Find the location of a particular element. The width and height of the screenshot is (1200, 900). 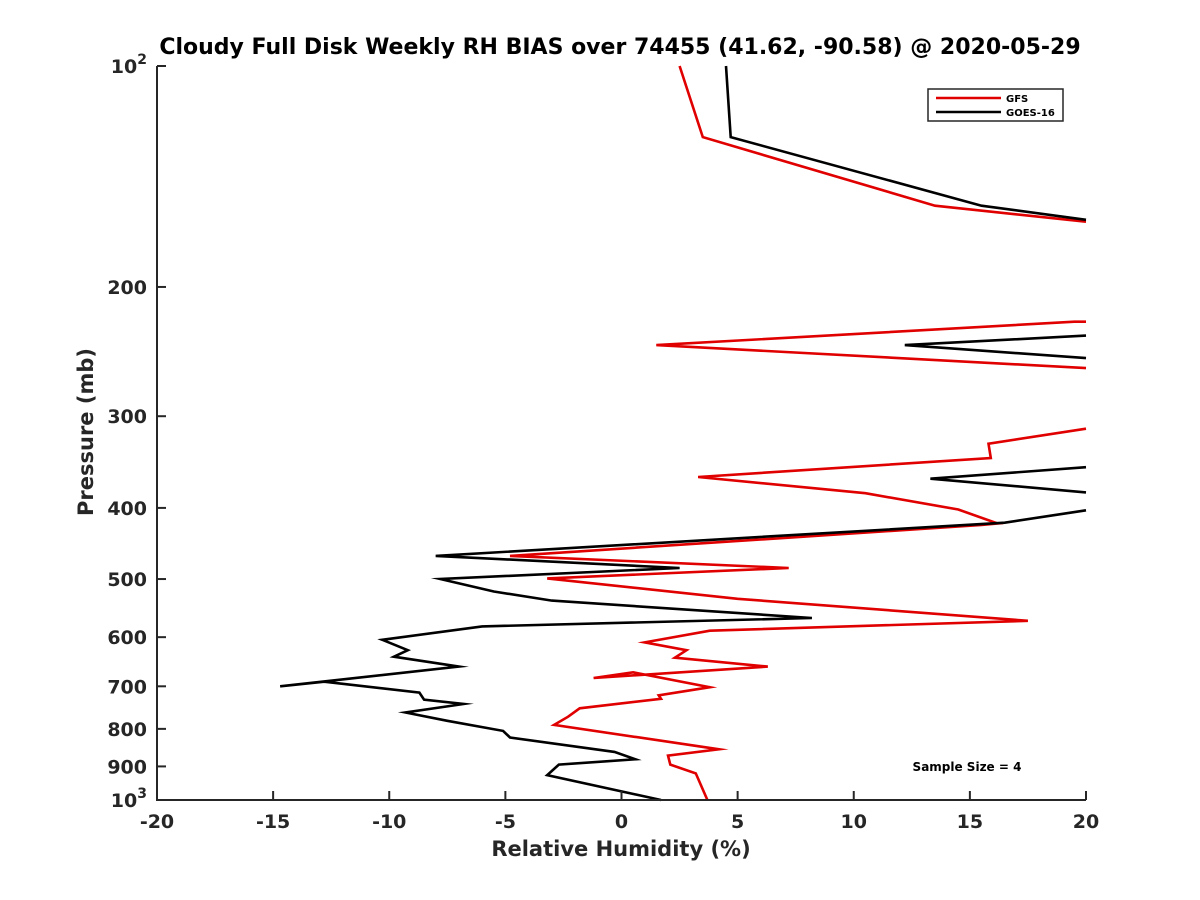

y-tick-label: 10² is located at coordinates (129, 65).